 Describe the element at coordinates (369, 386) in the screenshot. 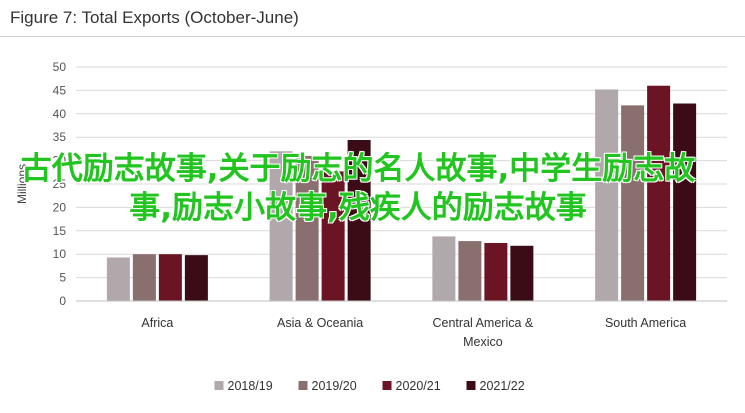

I see `legend-layer: 2018/19 2019/20 2020/21 2021/22` at that location.